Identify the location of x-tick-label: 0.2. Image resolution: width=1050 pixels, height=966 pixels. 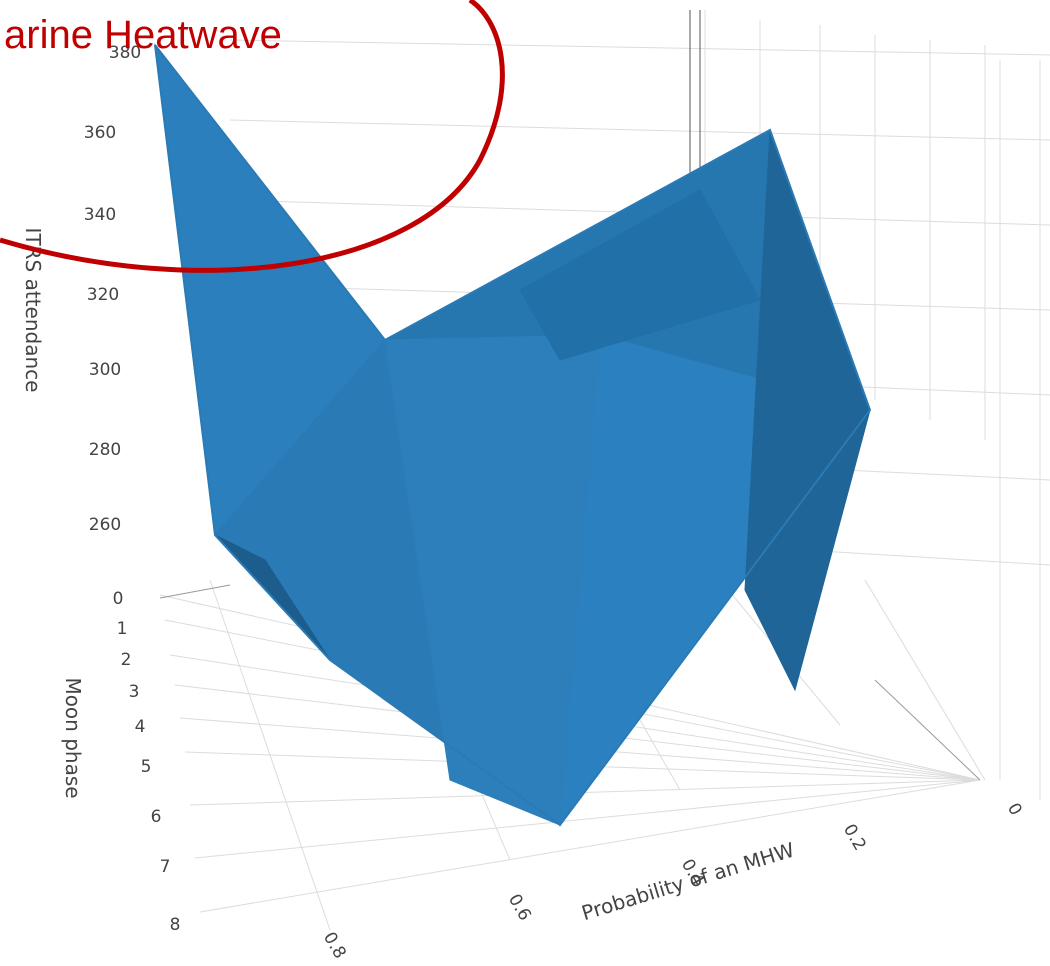
(854, 837).